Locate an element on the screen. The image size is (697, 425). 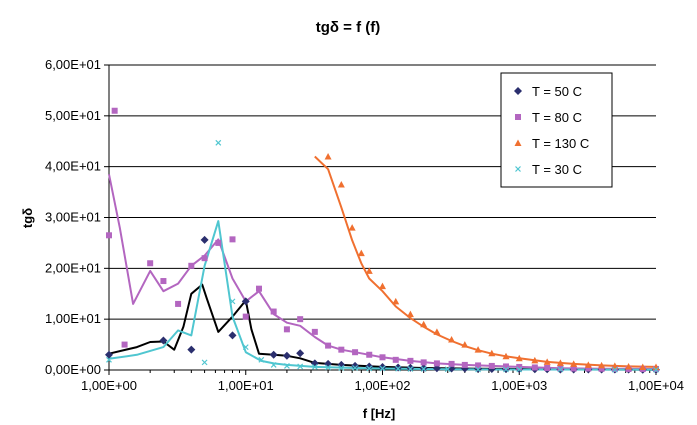
x-tick-label: 1,00E+04 is located at coordinates (656, 385).